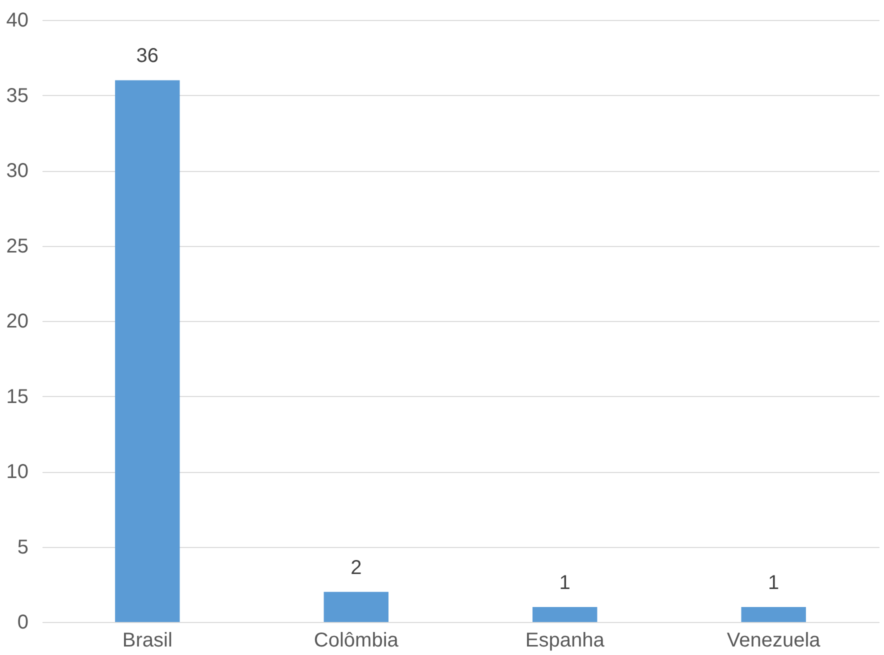 The width and height of the screenshot is (884, 655). Describe the element at coordinates (357, 641) in the screenshot. I see `x-tick-label: Colômbia` at that location.